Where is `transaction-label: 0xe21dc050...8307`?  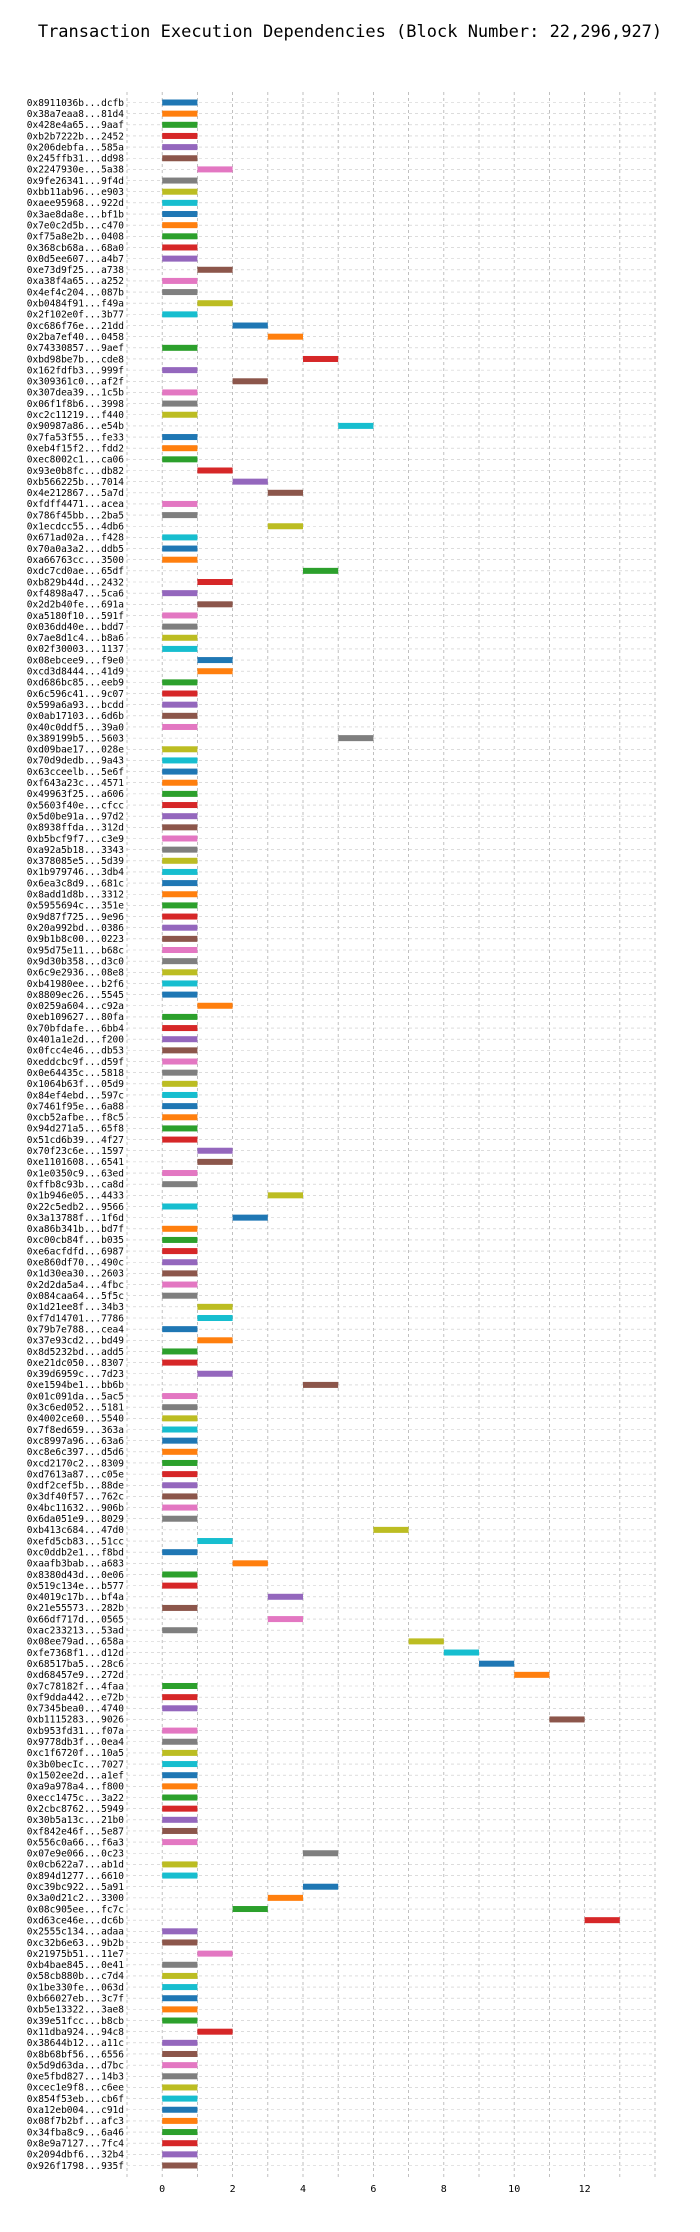 transaction-label: 0xe21dc050...8307 is located at coordinates (75, 1363).